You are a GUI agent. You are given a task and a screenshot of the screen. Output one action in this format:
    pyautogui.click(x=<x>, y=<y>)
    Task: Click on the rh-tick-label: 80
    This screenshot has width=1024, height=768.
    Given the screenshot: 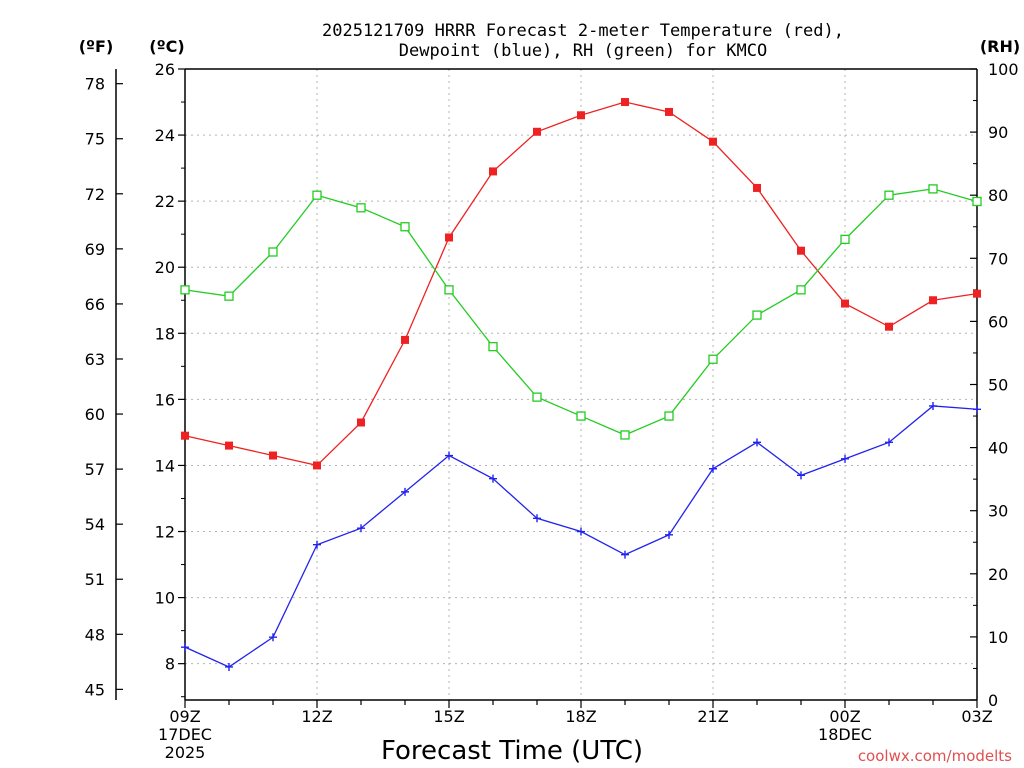 What is the action you would take?
    pyautogui.click(x=998, y=195)
    